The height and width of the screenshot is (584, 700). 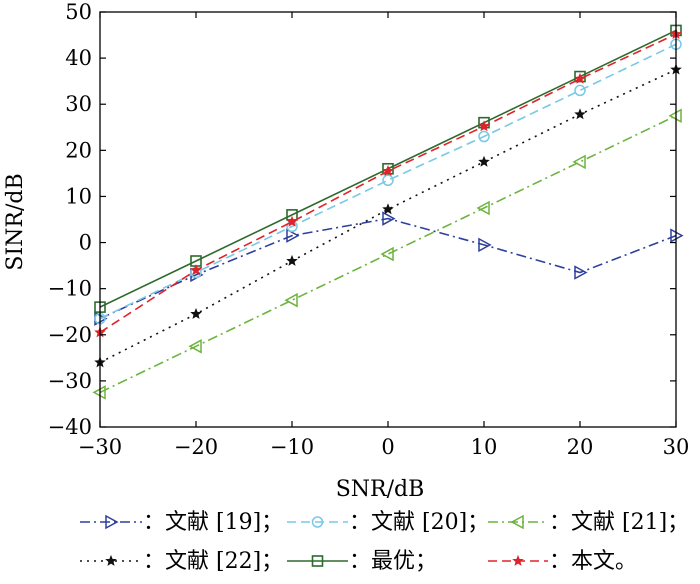 I want to click on y-tick-label-2: −20, so click(x=70, y=335).